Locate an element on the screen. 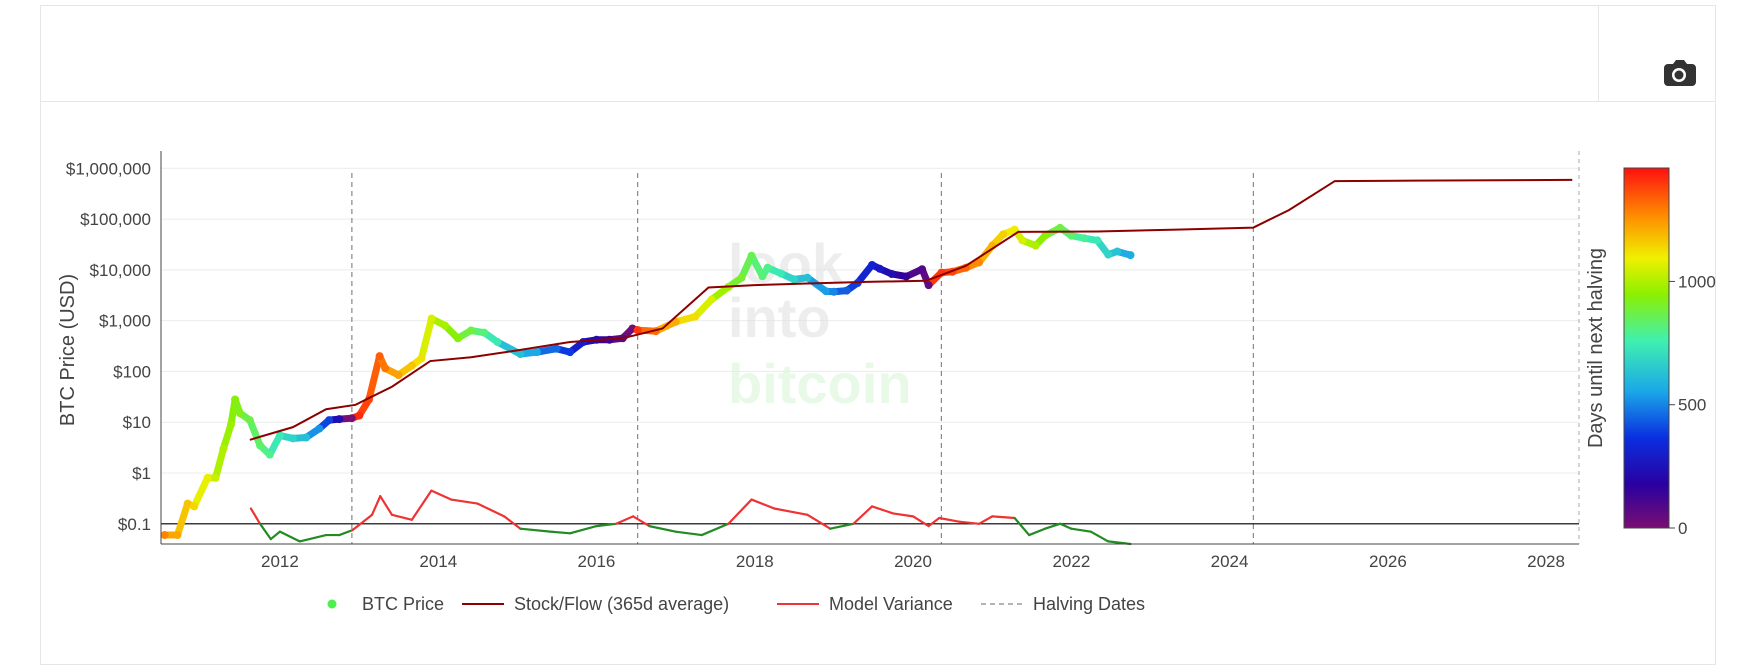  watermark-line-2: into is located at coordinates (779, 317).